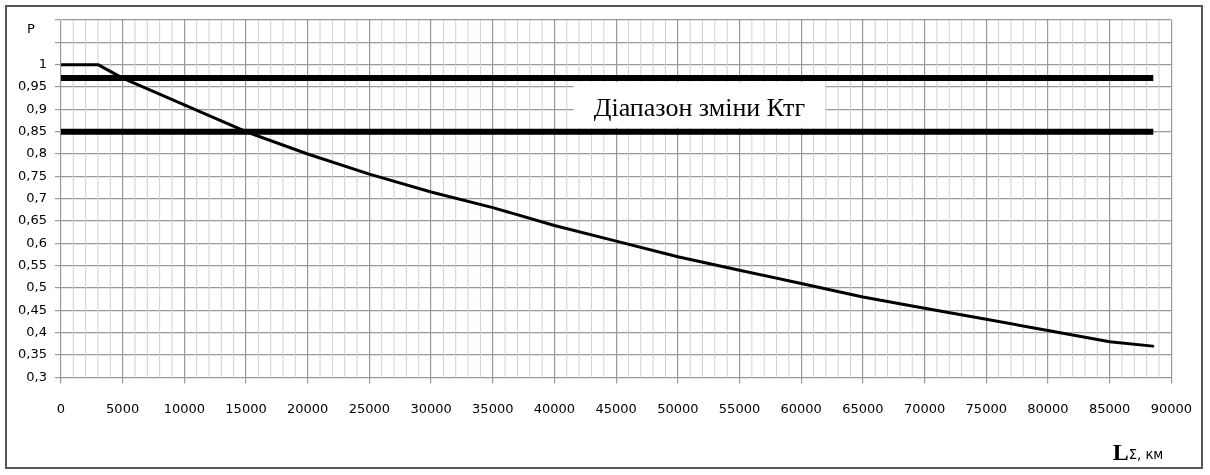 This screenshot has width=1210, height=475. Describe the element at coordinates (36, 108) in the screenshot. I see `y-tick-label: 0,9` at that location.